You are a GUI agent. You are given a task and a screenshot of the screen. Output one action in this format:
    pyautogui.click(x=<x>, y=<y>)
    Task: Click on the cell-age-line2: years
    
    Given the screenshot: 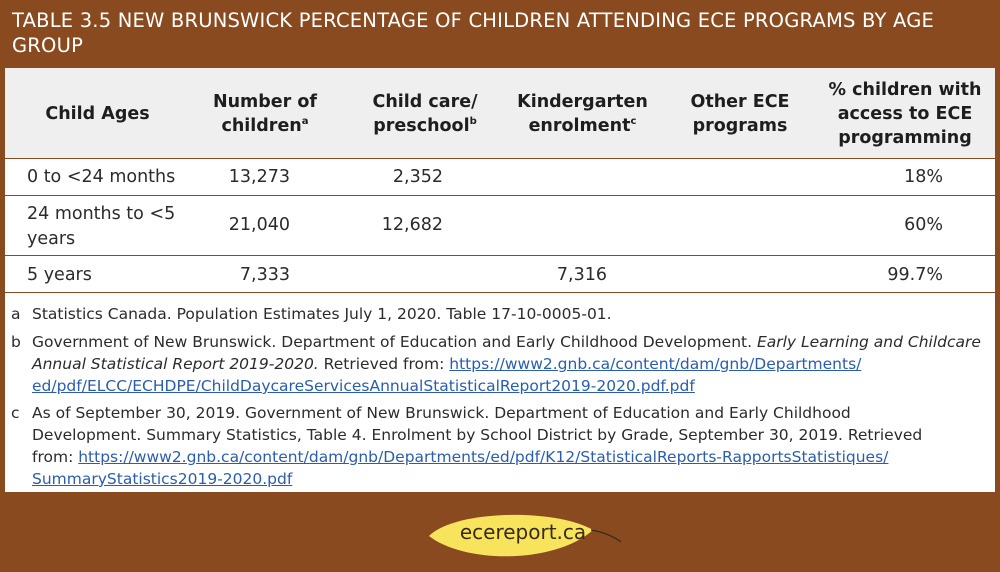 What is the action you would take?
    pyautogui.click(x=51, y=239)
    